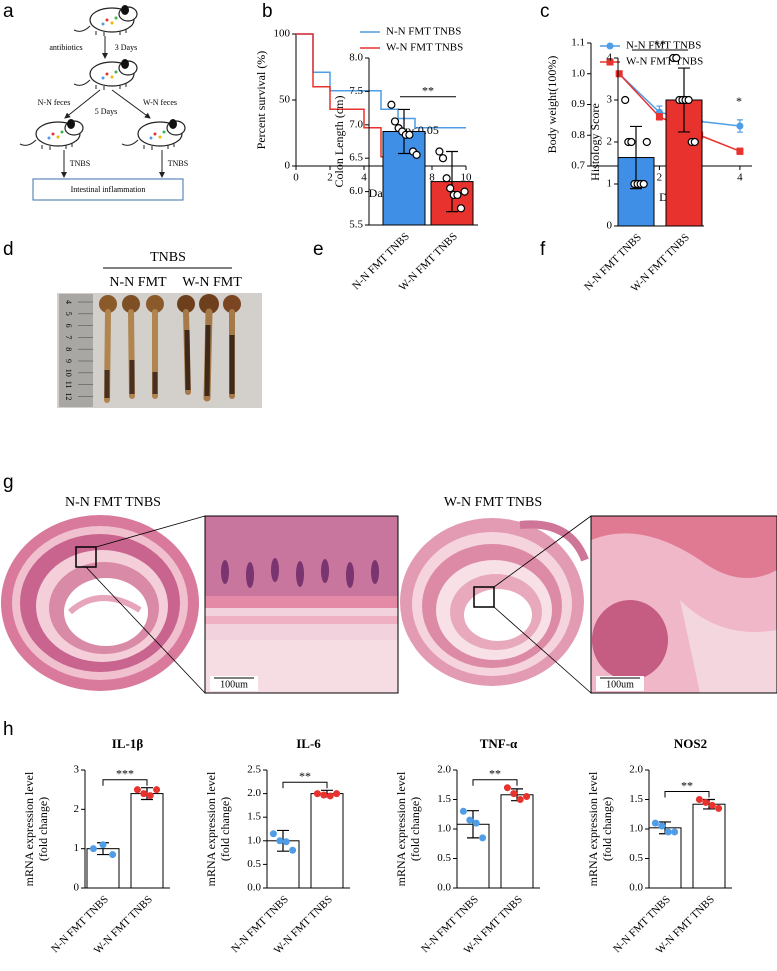  What do you see at coordinates (687, 785) in the screenshot?
I see `annotation: **` at bounding box center [687, 785].